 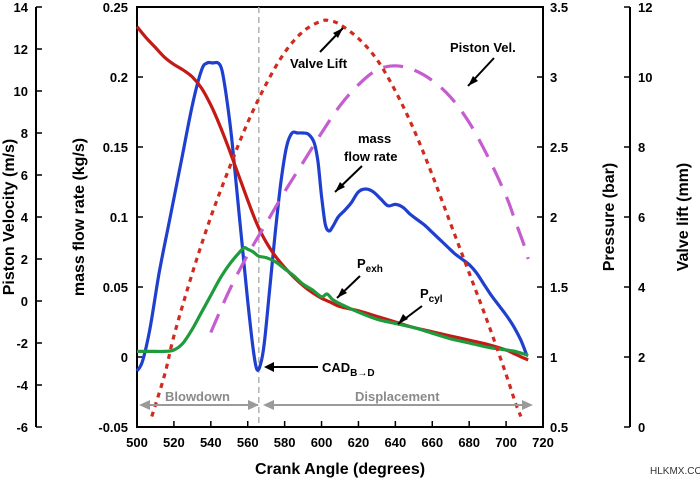 What do you see at coordinates (469, 442) in the screenshot?
I see `x-tick-label: 680` at bounding box center [469, 442].